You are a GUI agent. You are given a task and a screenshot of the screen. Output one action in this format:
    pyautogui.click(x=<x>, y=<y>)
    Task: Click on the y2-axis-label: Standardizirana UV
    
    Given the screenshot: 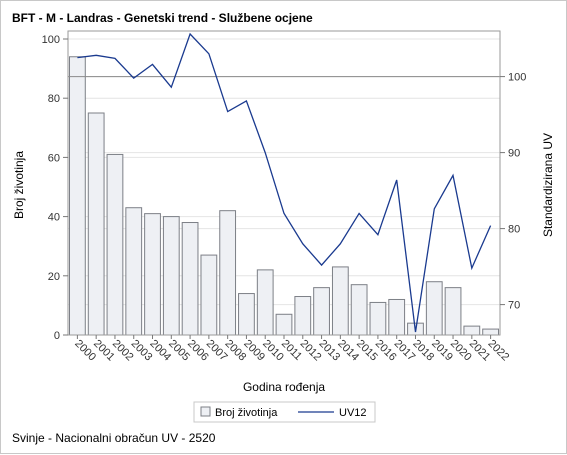 What is the action you would take?
    pyautogui.click(x=548, y=185)
    